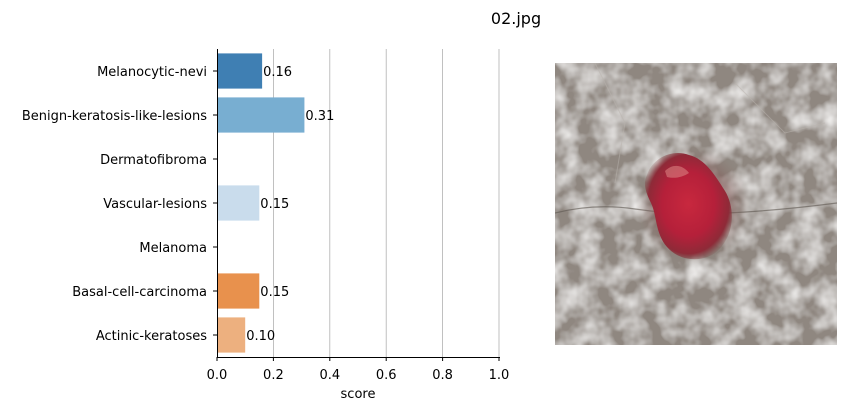 The image size is (846, 411). What do you see at coordinates (273, 375) in the screenshot?
I see `x-tick-label: 0.2` at bounding box center [273, 375].